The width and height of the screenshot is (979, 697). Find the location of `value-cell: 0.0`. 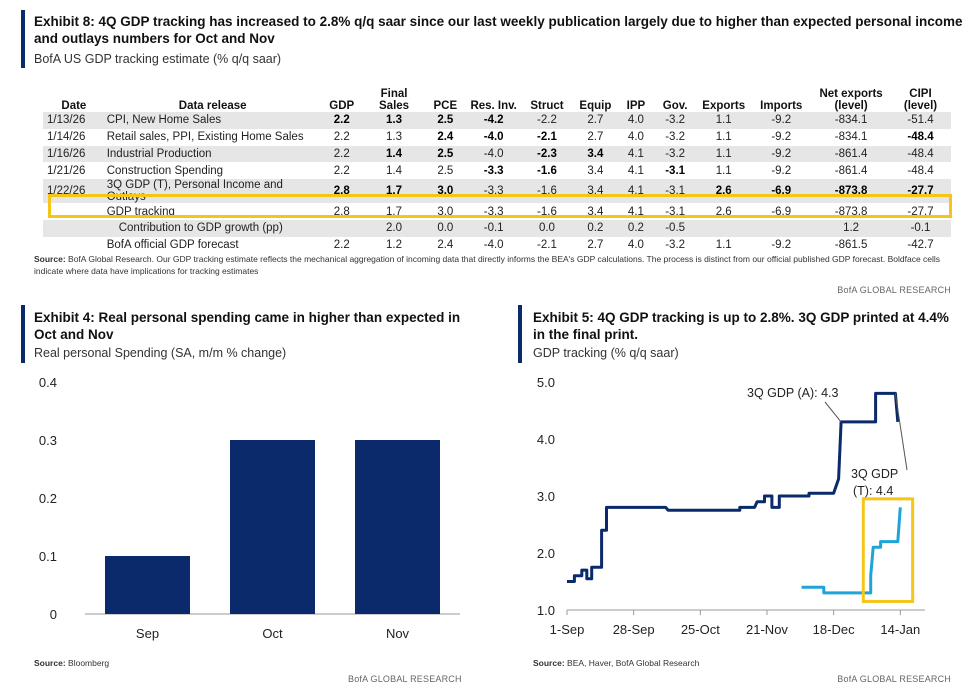

value-cell: 0.0 is located at coordinates (547, 228).